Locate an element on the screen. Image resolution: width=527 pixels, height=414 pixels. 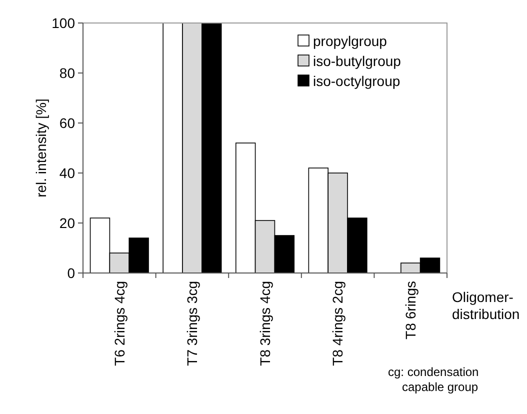
y-tick-label: 20 is located at coordinates (67, 222).